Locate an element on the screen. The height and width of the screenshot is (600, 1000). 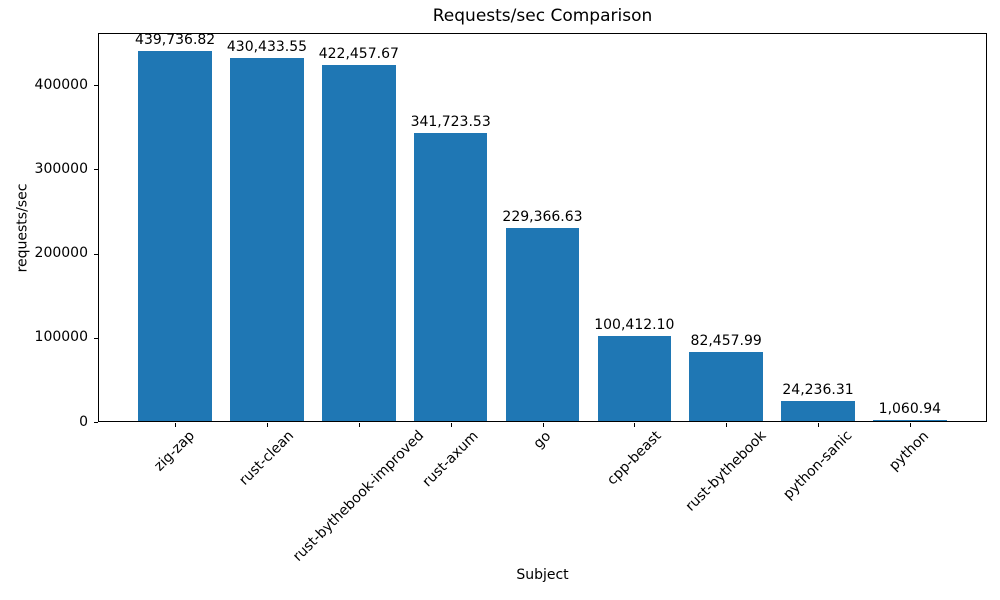
x-tick-label: python-sanic is located at coordinates (818, 465).